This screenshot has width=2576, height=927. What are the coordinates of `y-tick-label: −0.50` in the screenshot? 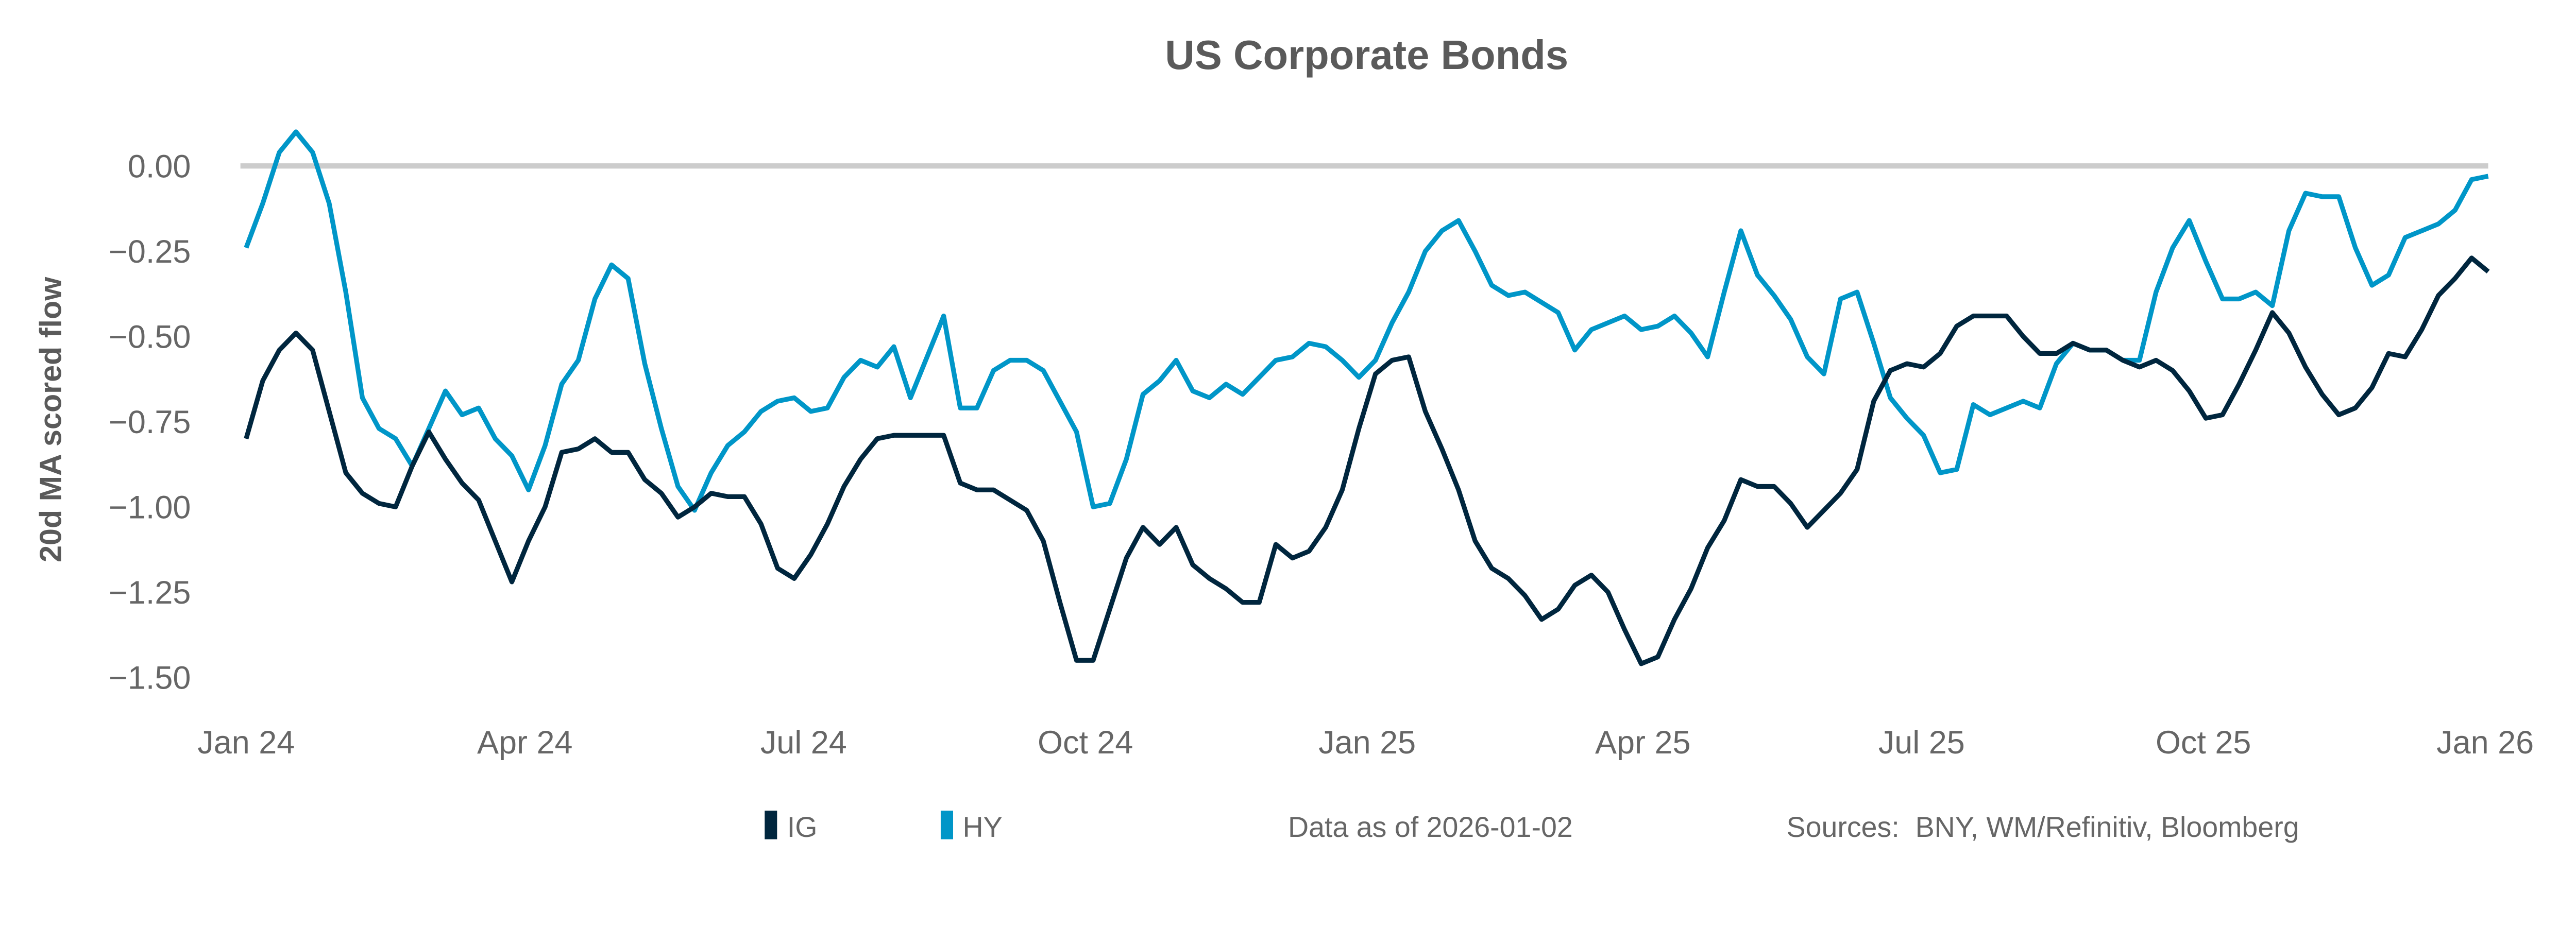 It's located at (150, 337).